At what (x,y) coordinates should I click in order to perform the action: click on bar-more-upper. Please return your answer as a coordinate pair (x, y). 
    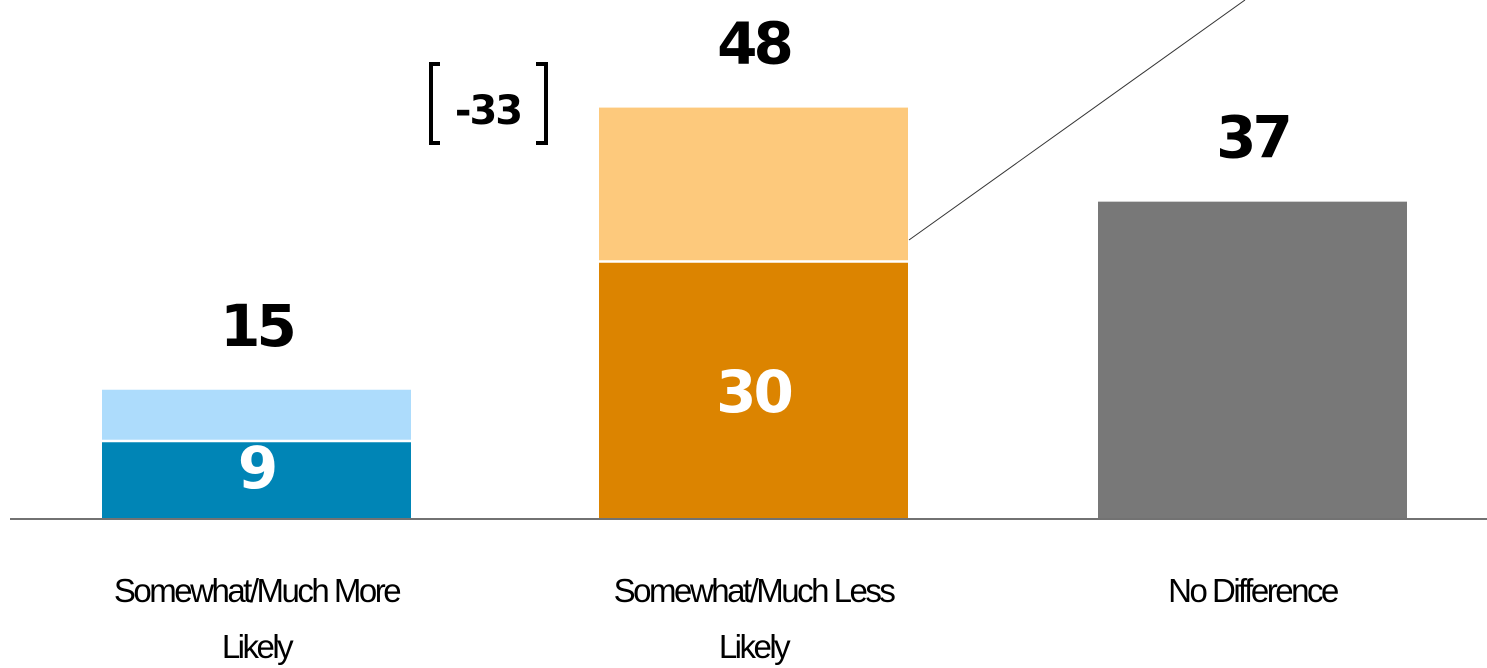
    Looking at the image, I should click on (256, 415).